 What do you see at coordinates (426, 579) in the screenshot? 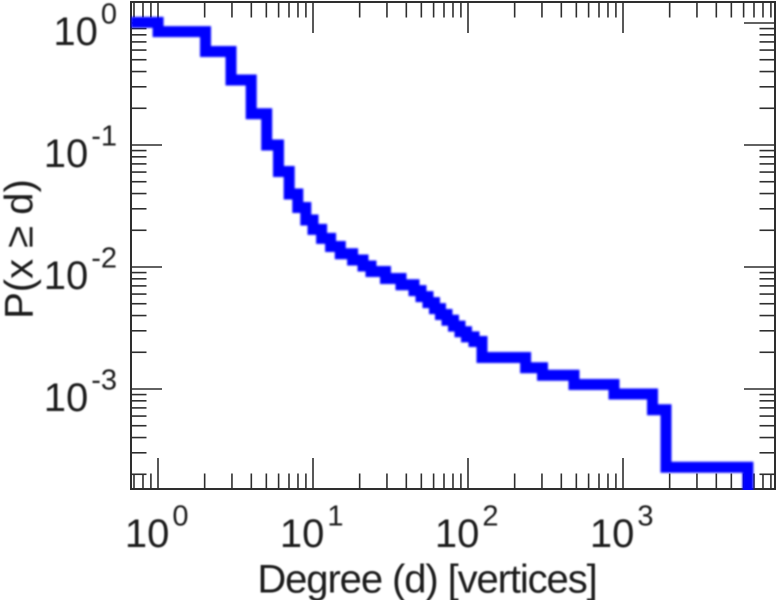
I see `svg-text: Degree (d) [vertices]` at bounding box center [426, 579].